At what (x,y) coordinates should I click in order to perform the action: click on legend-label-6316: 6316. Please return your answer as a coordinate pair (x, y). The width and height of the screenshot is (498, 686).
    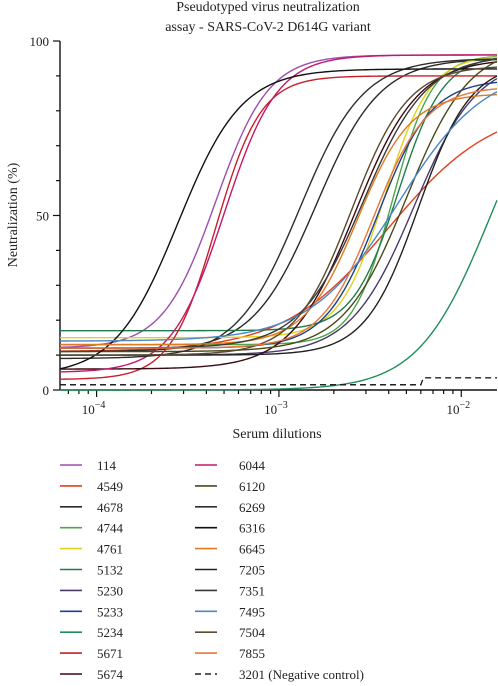
    Looking at the image, I should click on (252, 528).